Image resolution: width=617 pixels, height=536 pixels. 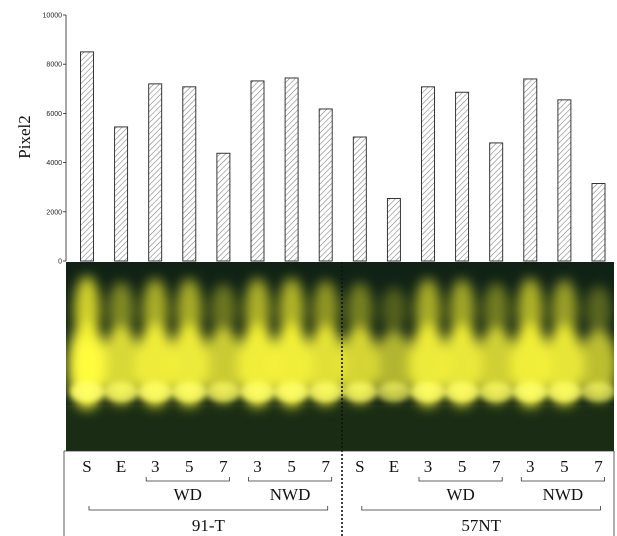 What do you see at coordinates (53, 16) in the screenshot?
I see `y-tick-label: 10000` at bounding box center [53, 16].